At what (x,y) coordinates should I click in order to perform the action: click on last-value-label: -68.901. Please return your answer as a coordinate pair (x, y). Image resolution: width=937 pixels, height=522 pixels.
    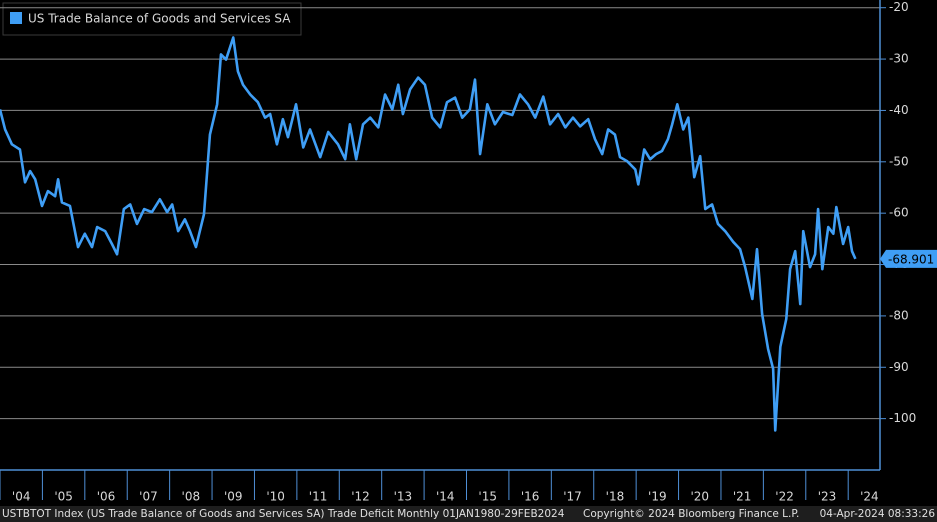
    Looking at the image, I should click on (911, 259).